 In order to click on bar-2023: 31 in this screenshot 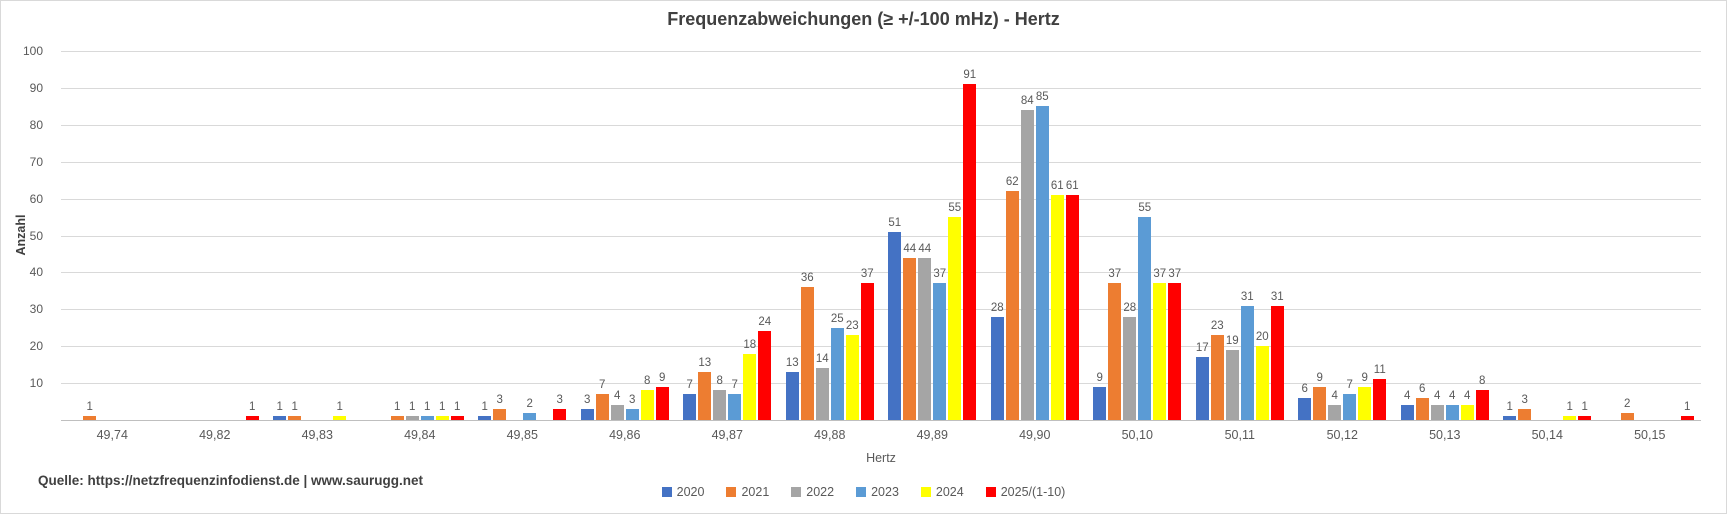, I will do `click(1247, 355)`.